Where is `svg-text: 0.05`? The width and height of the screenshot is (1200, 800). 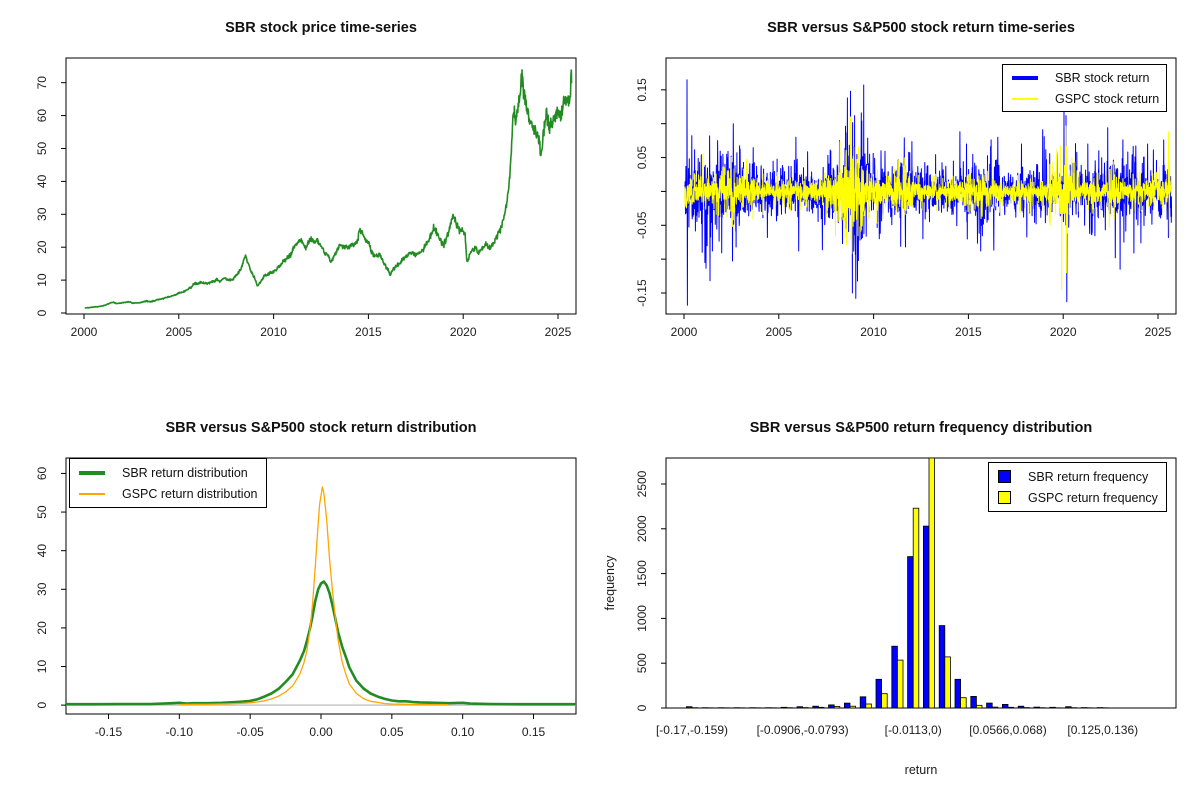
svg-text: 0.05 is located at coordinates (392, 732).